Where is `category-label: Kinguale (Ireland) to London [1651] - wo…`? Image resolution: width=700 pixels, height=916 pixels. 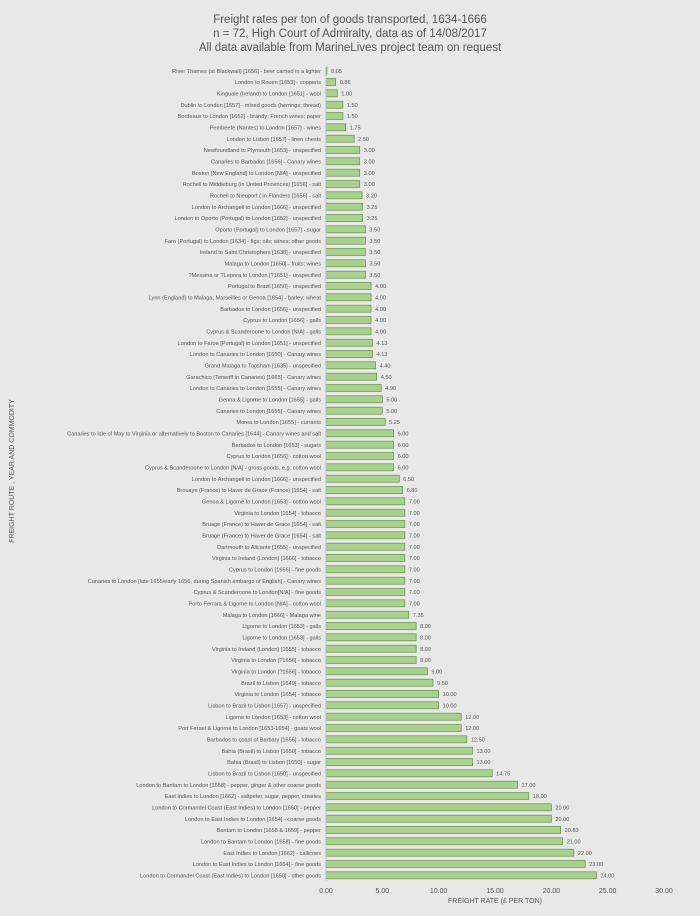
category-label: Kinguale (Ireland) to London [1651] - wo… is located at coordinates (269, 95).